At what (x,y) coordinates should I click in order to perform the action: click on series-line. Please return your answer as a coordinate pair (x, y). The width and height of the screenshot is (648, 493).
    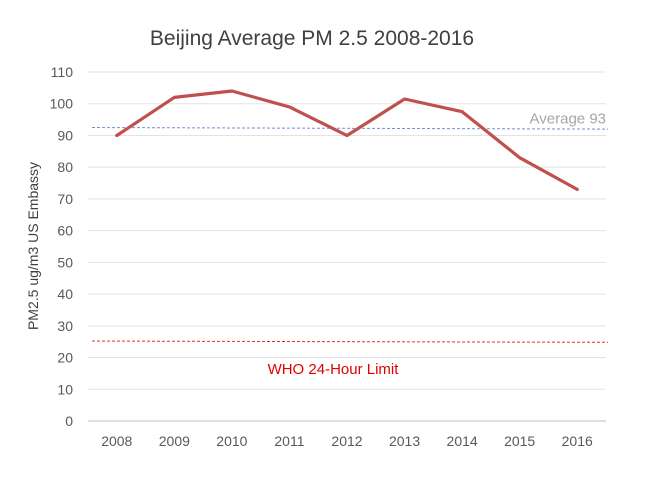
    Looking at the image, I should click on (347, 140).